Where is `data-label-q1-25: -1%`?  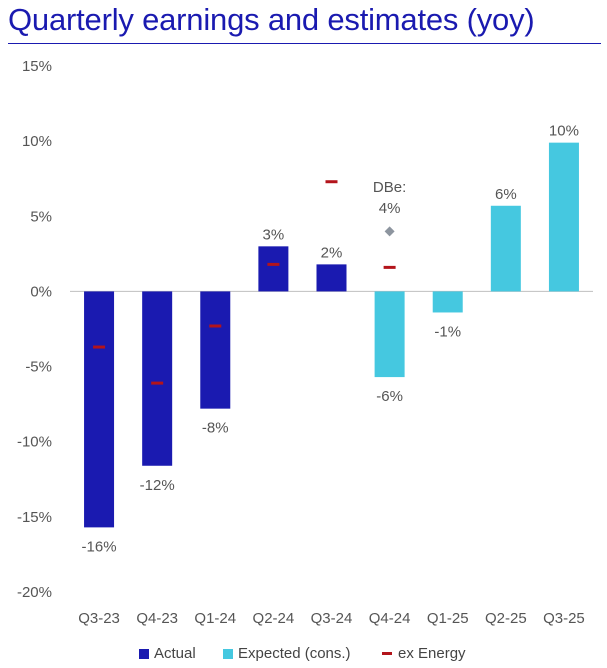
data-label-q1-25: -1% is located at coordinates (447, 331).